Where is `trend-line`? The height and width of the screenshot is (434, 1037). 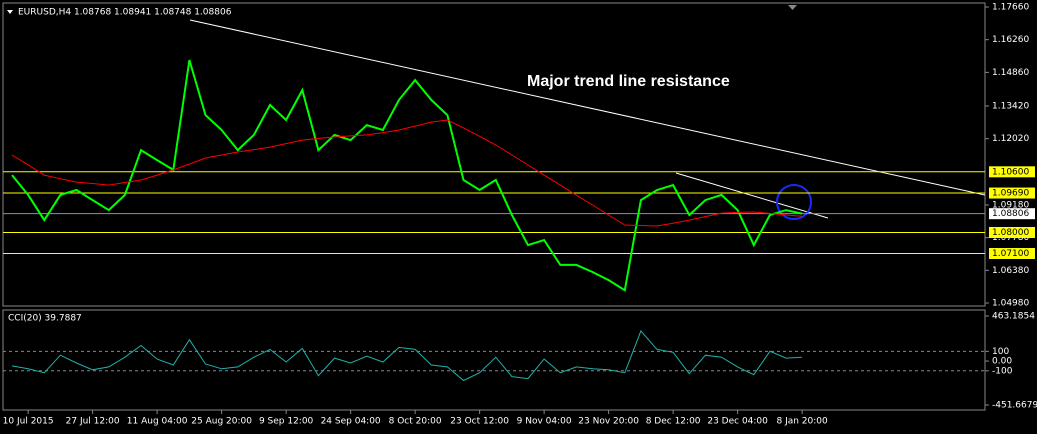 trend-line is located at coordinates (752, 195).